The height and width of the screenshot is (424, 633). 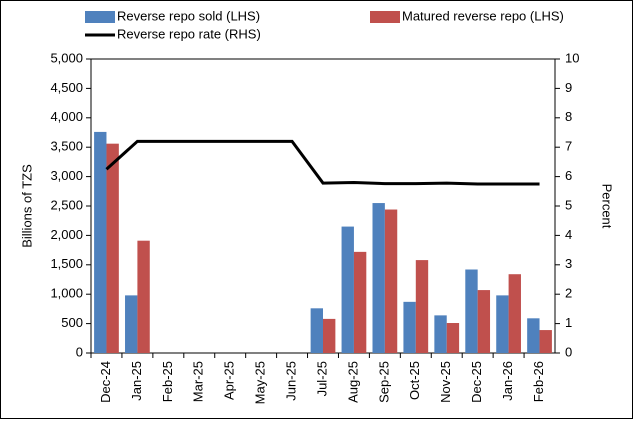 What do you see at coordinates (476, 382) in the screenshot?
I see `x-tick-label: Dec-25` at bounding box center [476, 382].